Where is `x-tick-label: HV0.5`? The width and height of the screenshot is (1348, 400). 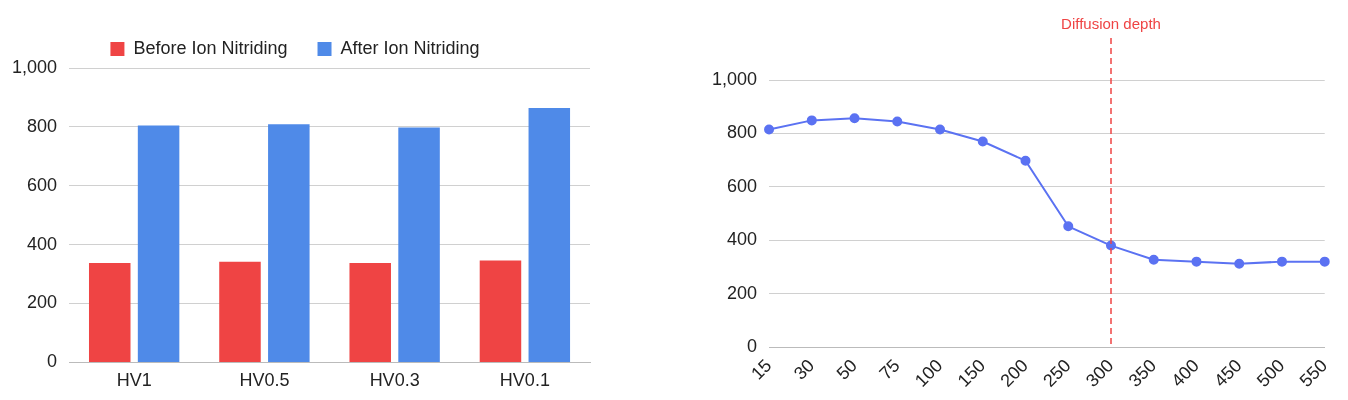 x-tick-label: HV0.5 is located at coordinates (264, 380).